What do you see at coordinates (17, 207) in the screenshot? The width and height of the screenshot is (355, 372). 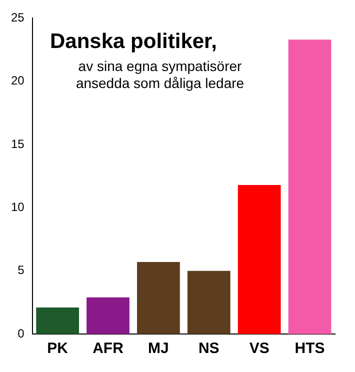 I see `y-tick-label: 10` at bounding box center [17, 207].